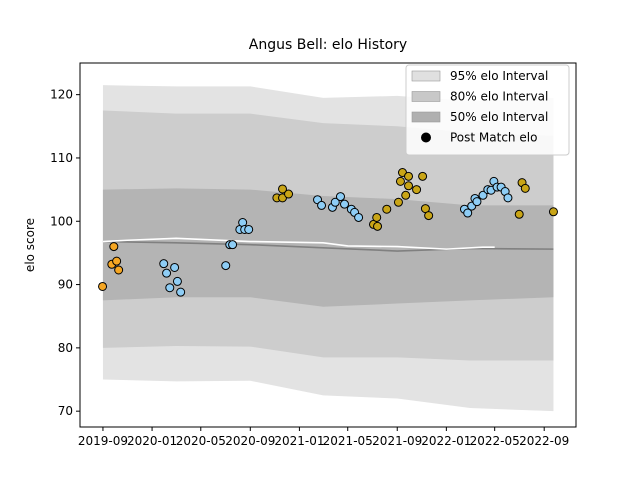  I want to click on x-tick-label: 2021-05, so click(348, 441).